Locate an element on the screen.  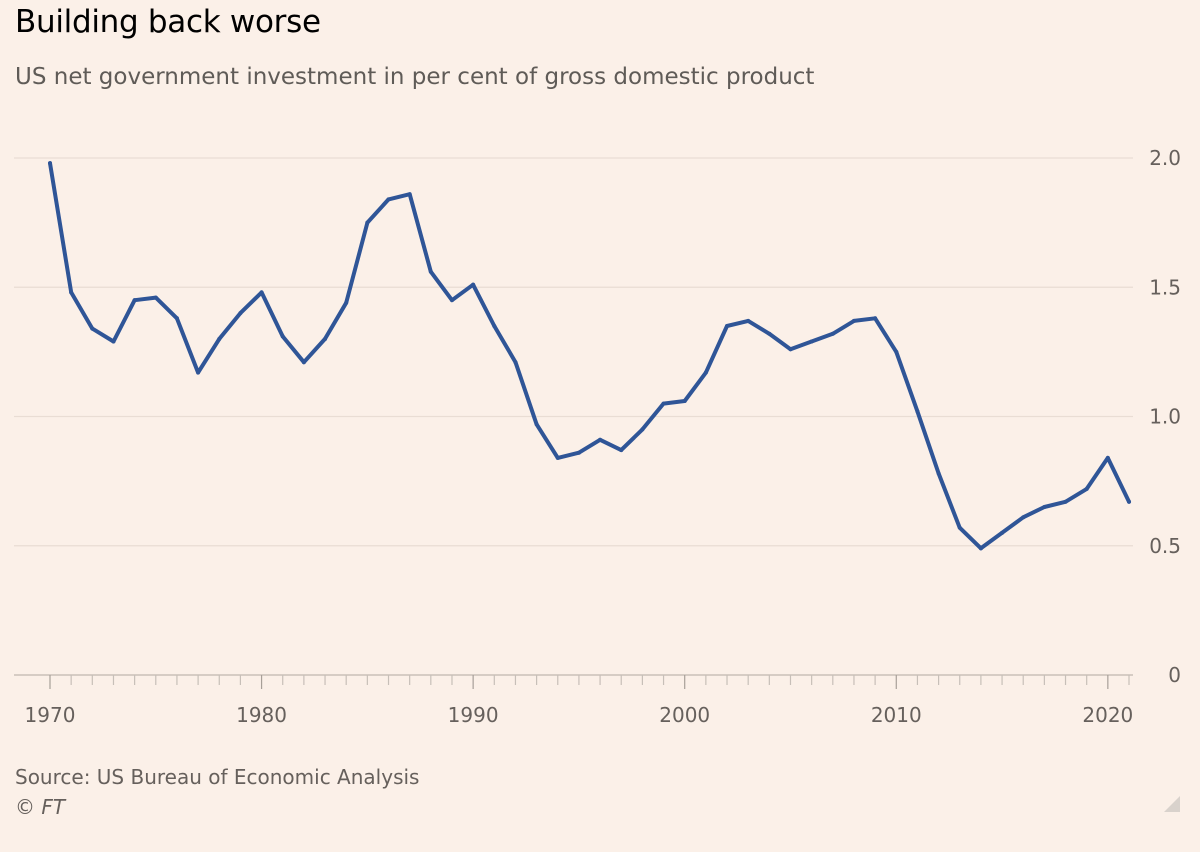
y-tick-label: 1.0 is located at coordinates (1165, 417).